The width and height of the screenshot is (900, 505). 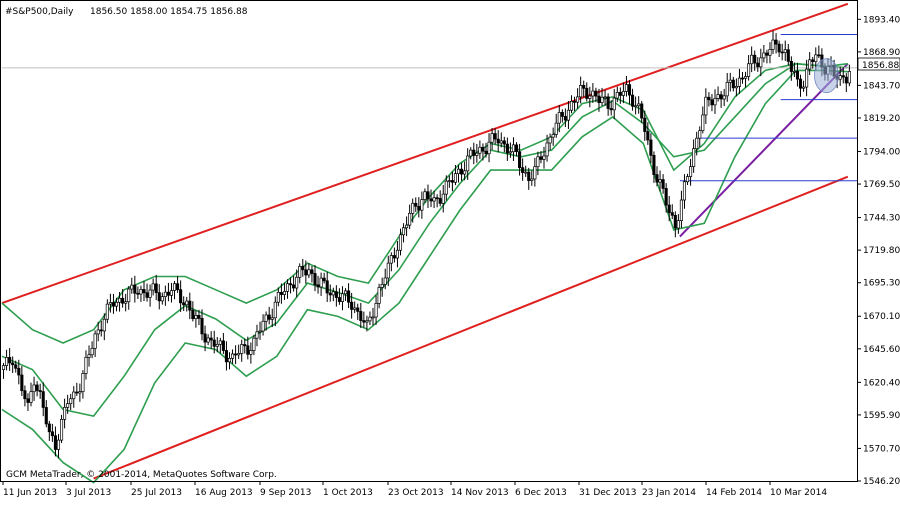 What do you see at coordinates (881, 416) in the screenshot?
I see `y-tick-label: 1595.90` at bounding box center [881, 416].